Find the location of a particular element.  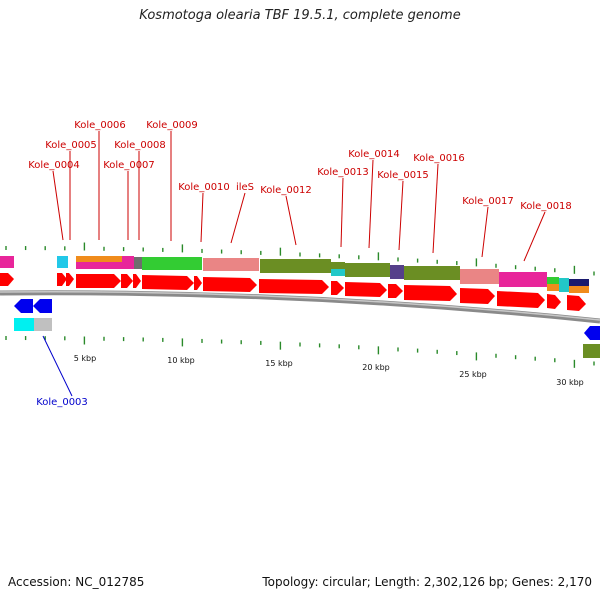

genome-backbone is located at coordinates (300, 307).